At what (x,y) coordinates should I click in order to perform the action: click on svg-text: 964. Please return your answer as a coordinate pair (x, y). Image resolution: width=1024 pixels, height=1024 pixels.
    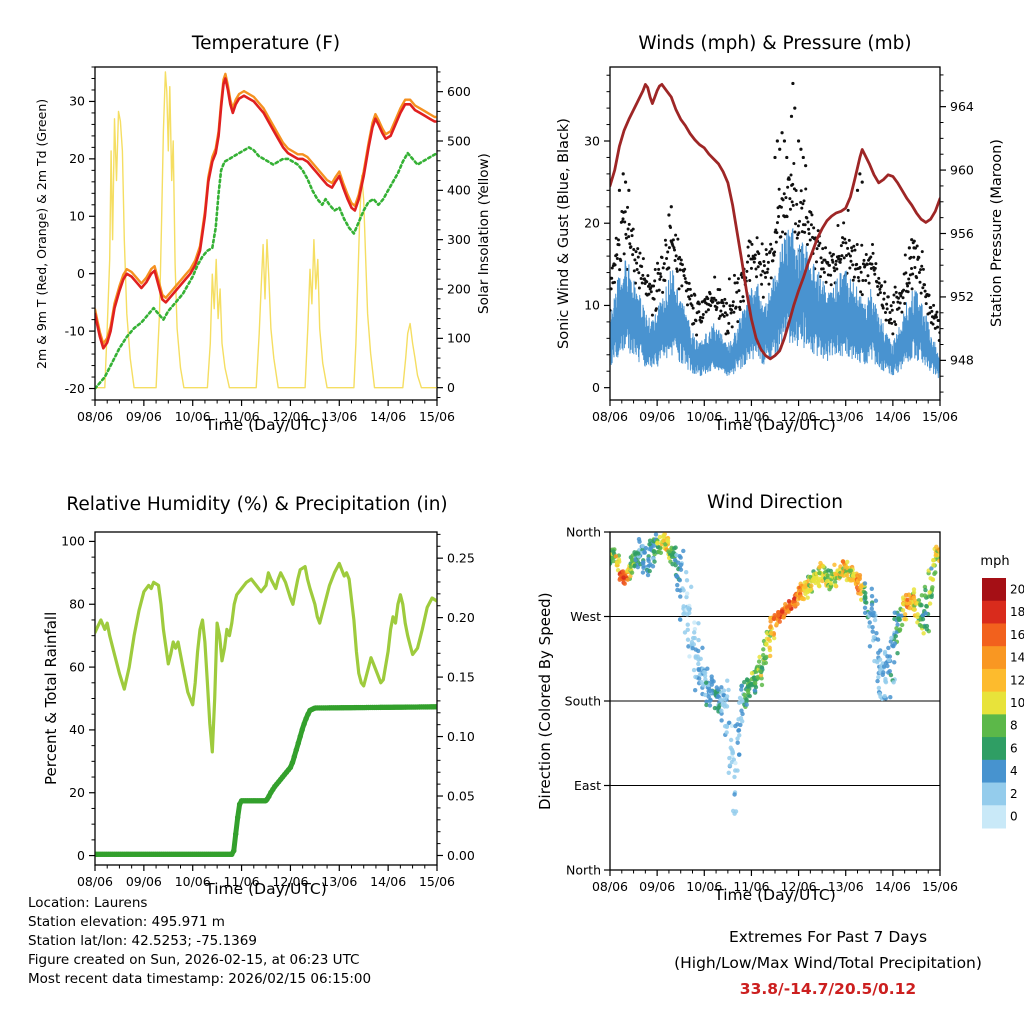
    Looking at the image, I should click on (962, 106).